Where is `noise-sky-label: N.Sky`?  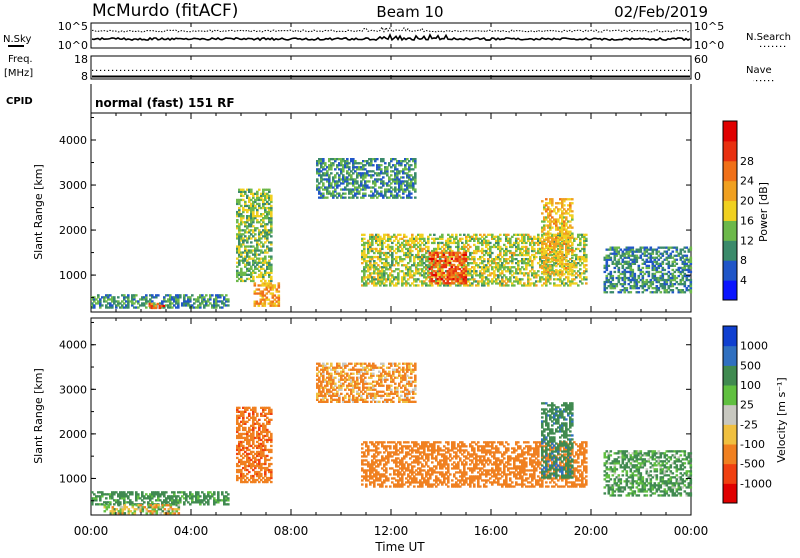
noise-sky-label: N.Sky is located at coordinates (17, 39).